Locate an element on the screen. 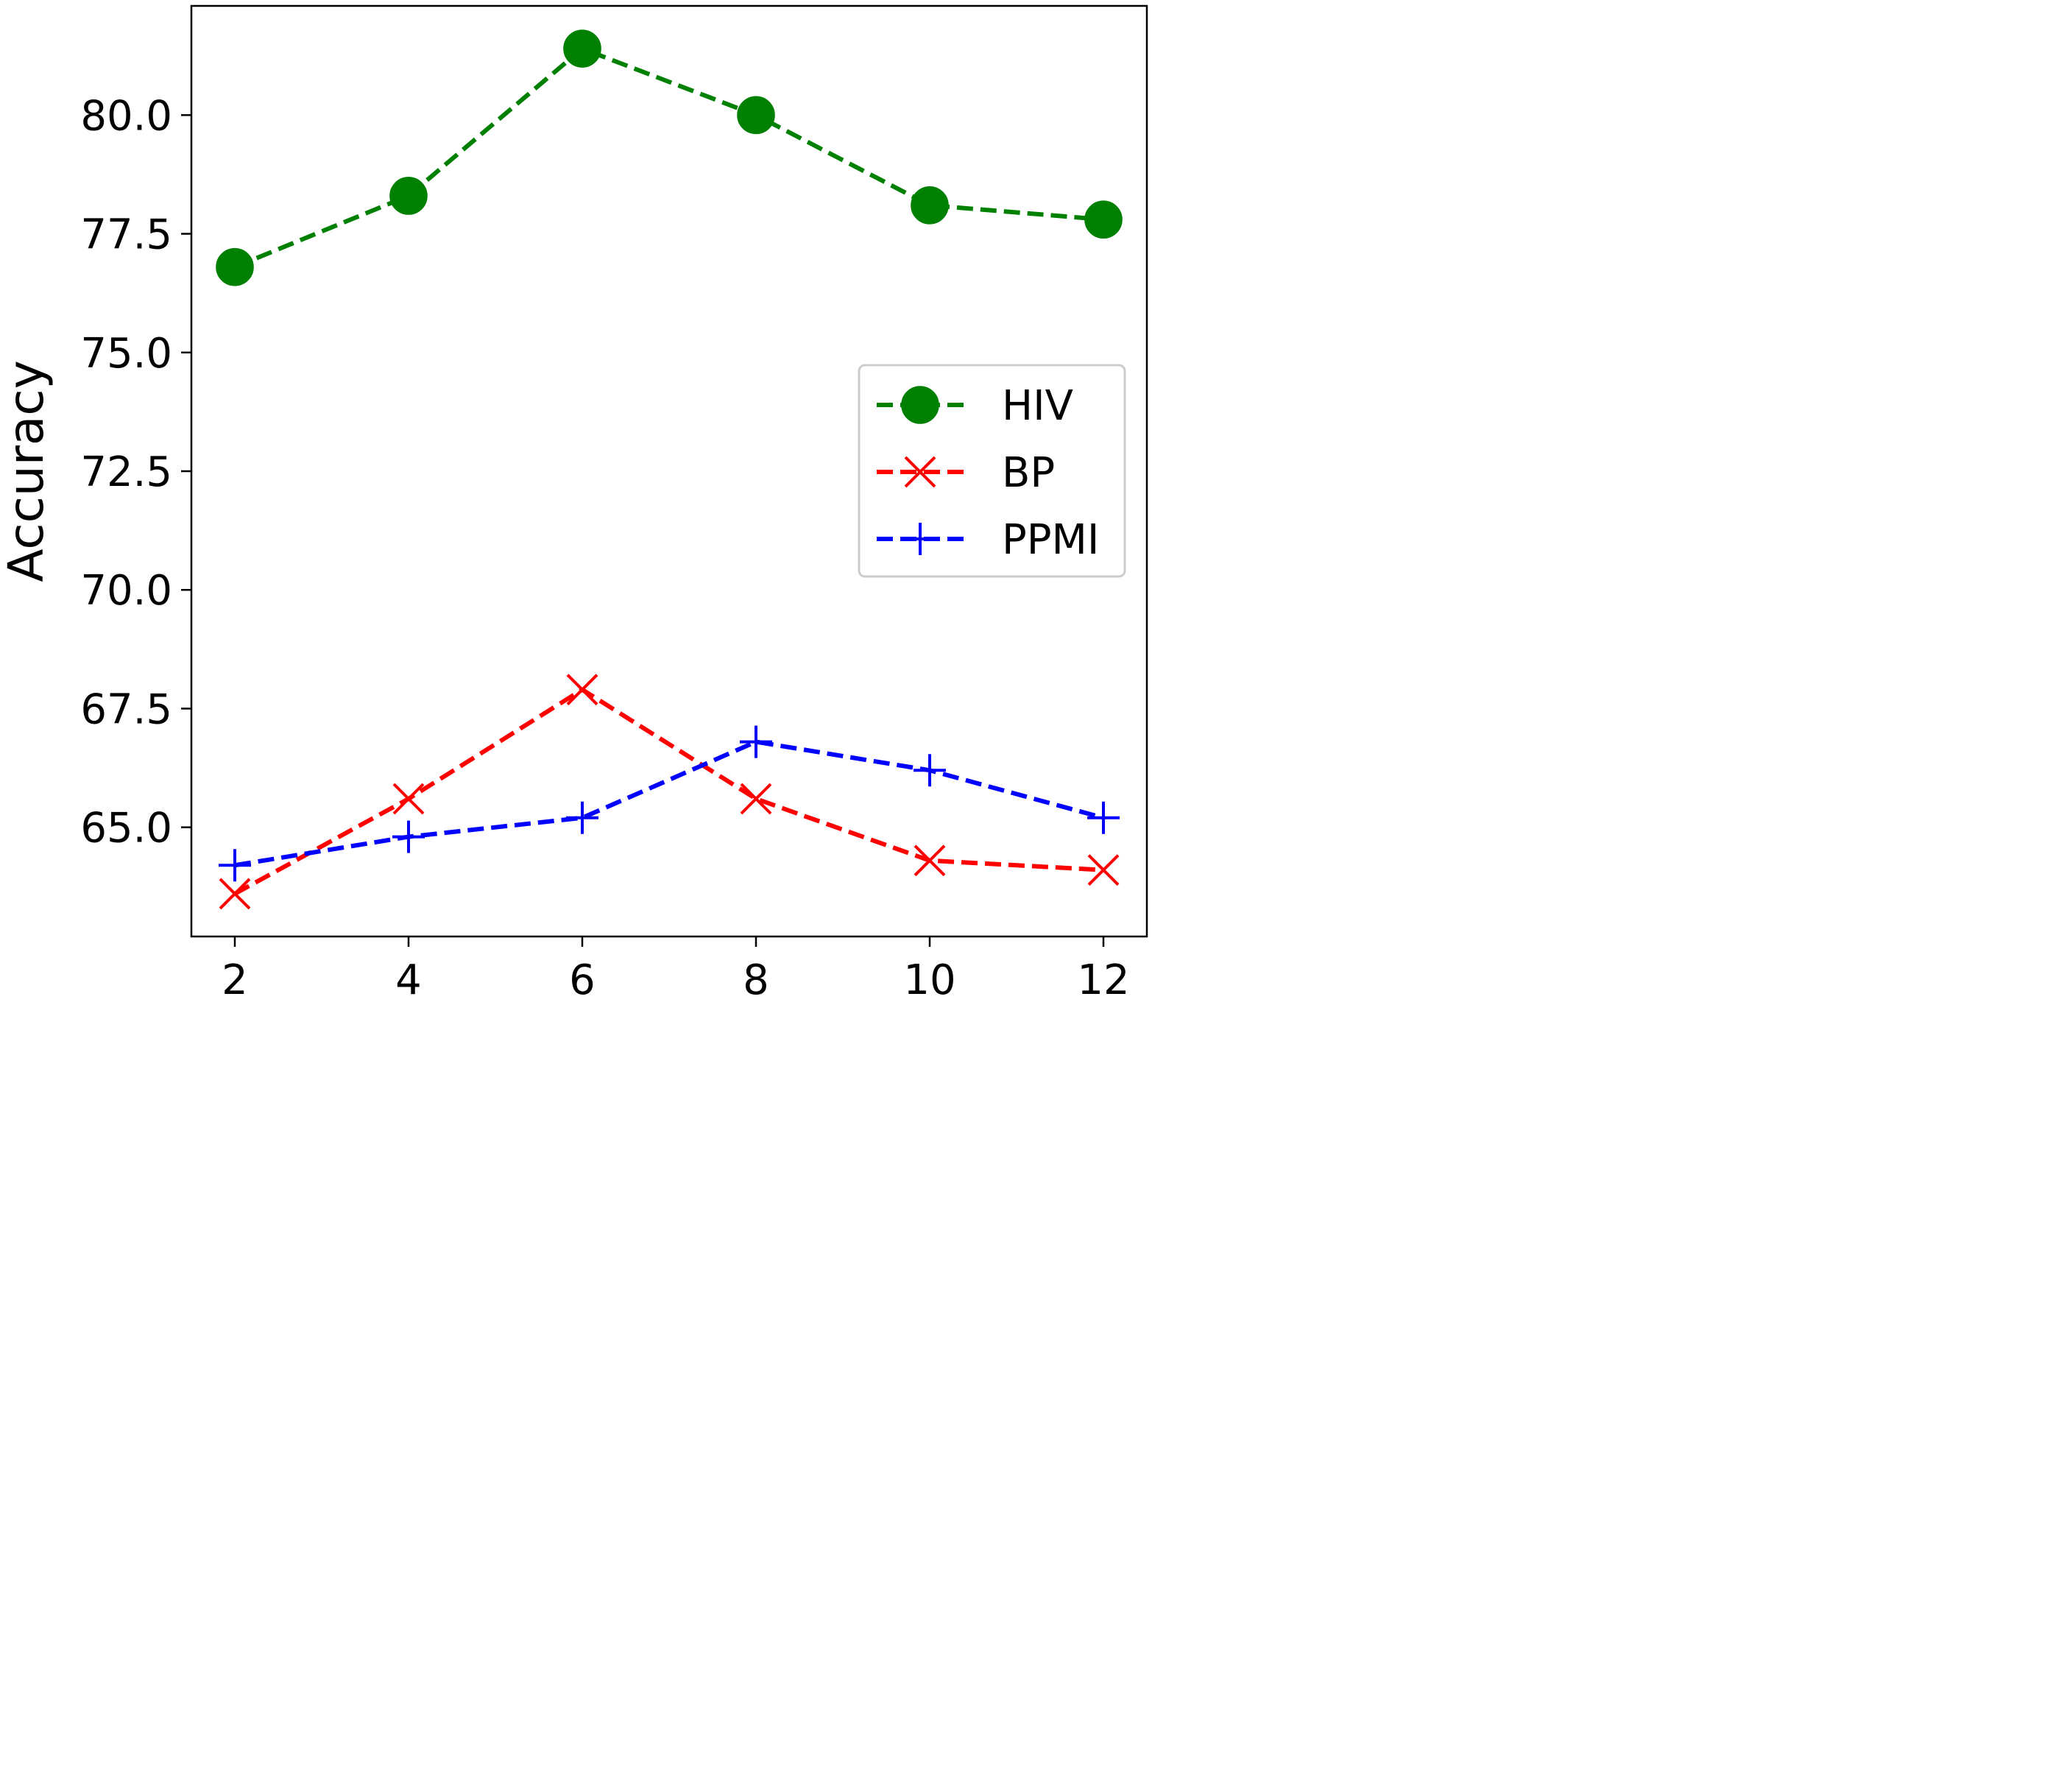 This screenshot has height=1792, width=2067. legend-label-hiv: HIV is located at coordinates (1037, 406).